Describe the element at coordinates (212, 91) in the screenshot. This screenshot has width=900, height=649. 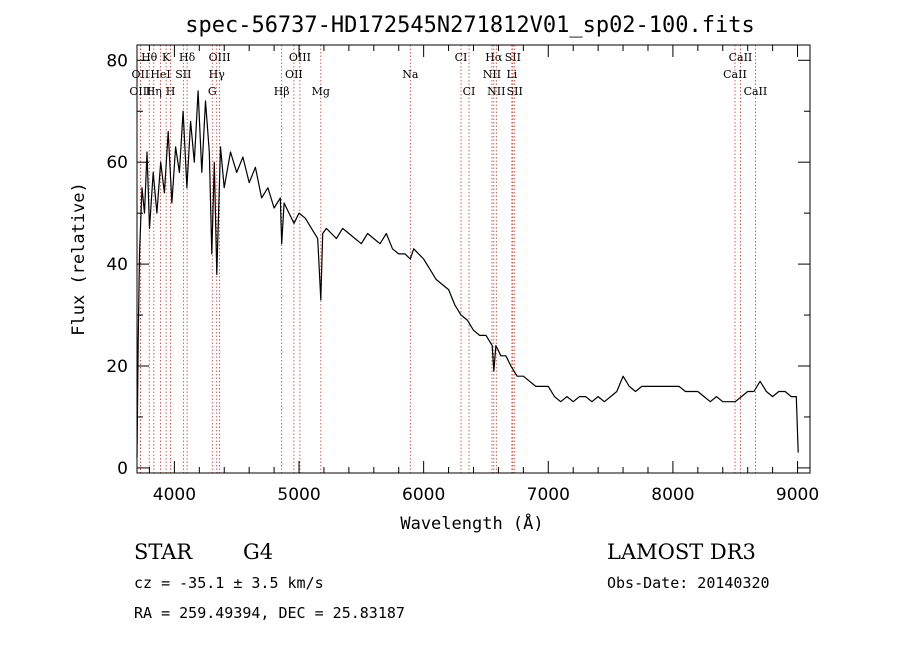
I see `line-label-11: G` at that location.